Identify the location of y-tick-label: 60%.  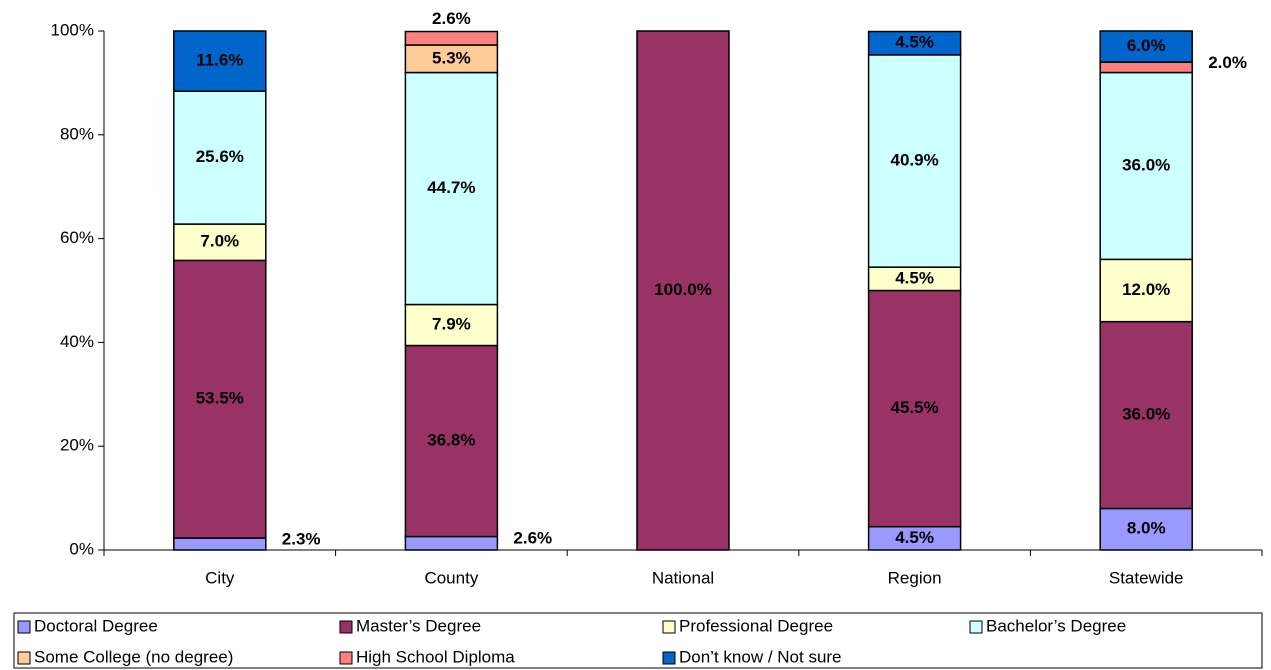
(77, 237).